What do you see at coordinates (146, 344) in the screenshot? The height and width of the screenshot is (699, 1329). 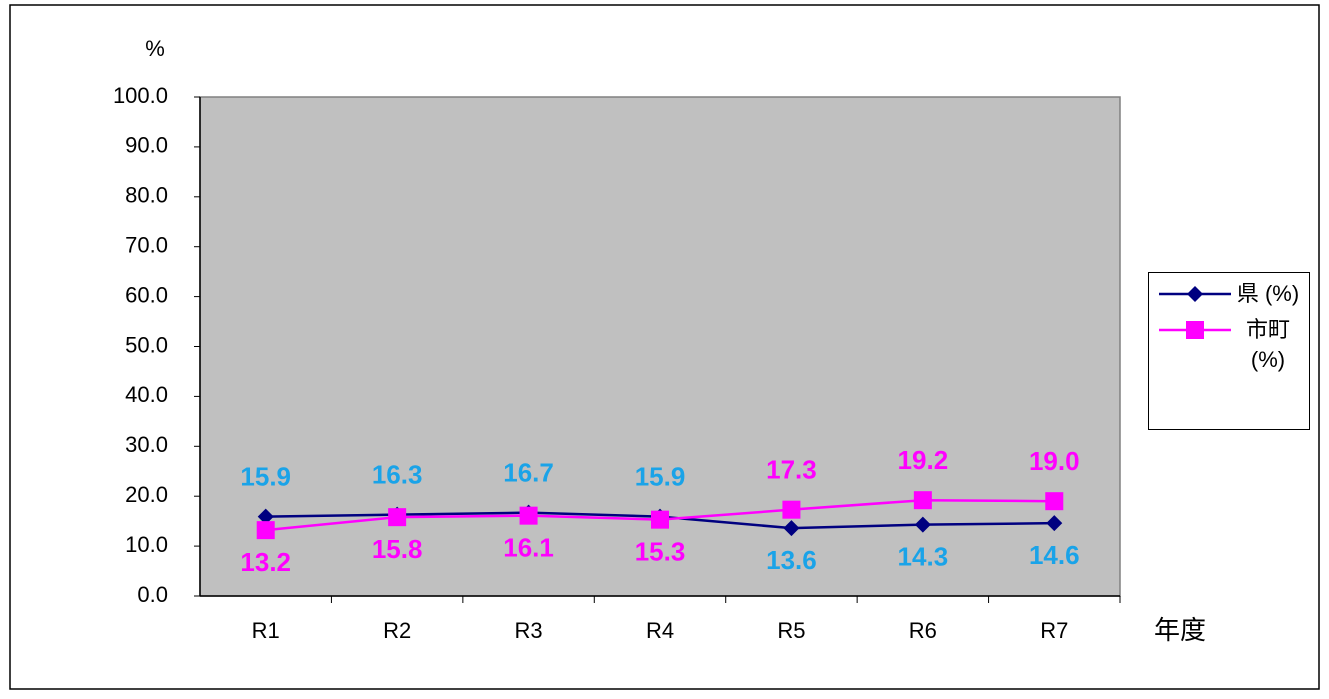 I see `y-tick-label: 50.0` at bounding box center [146, 344].